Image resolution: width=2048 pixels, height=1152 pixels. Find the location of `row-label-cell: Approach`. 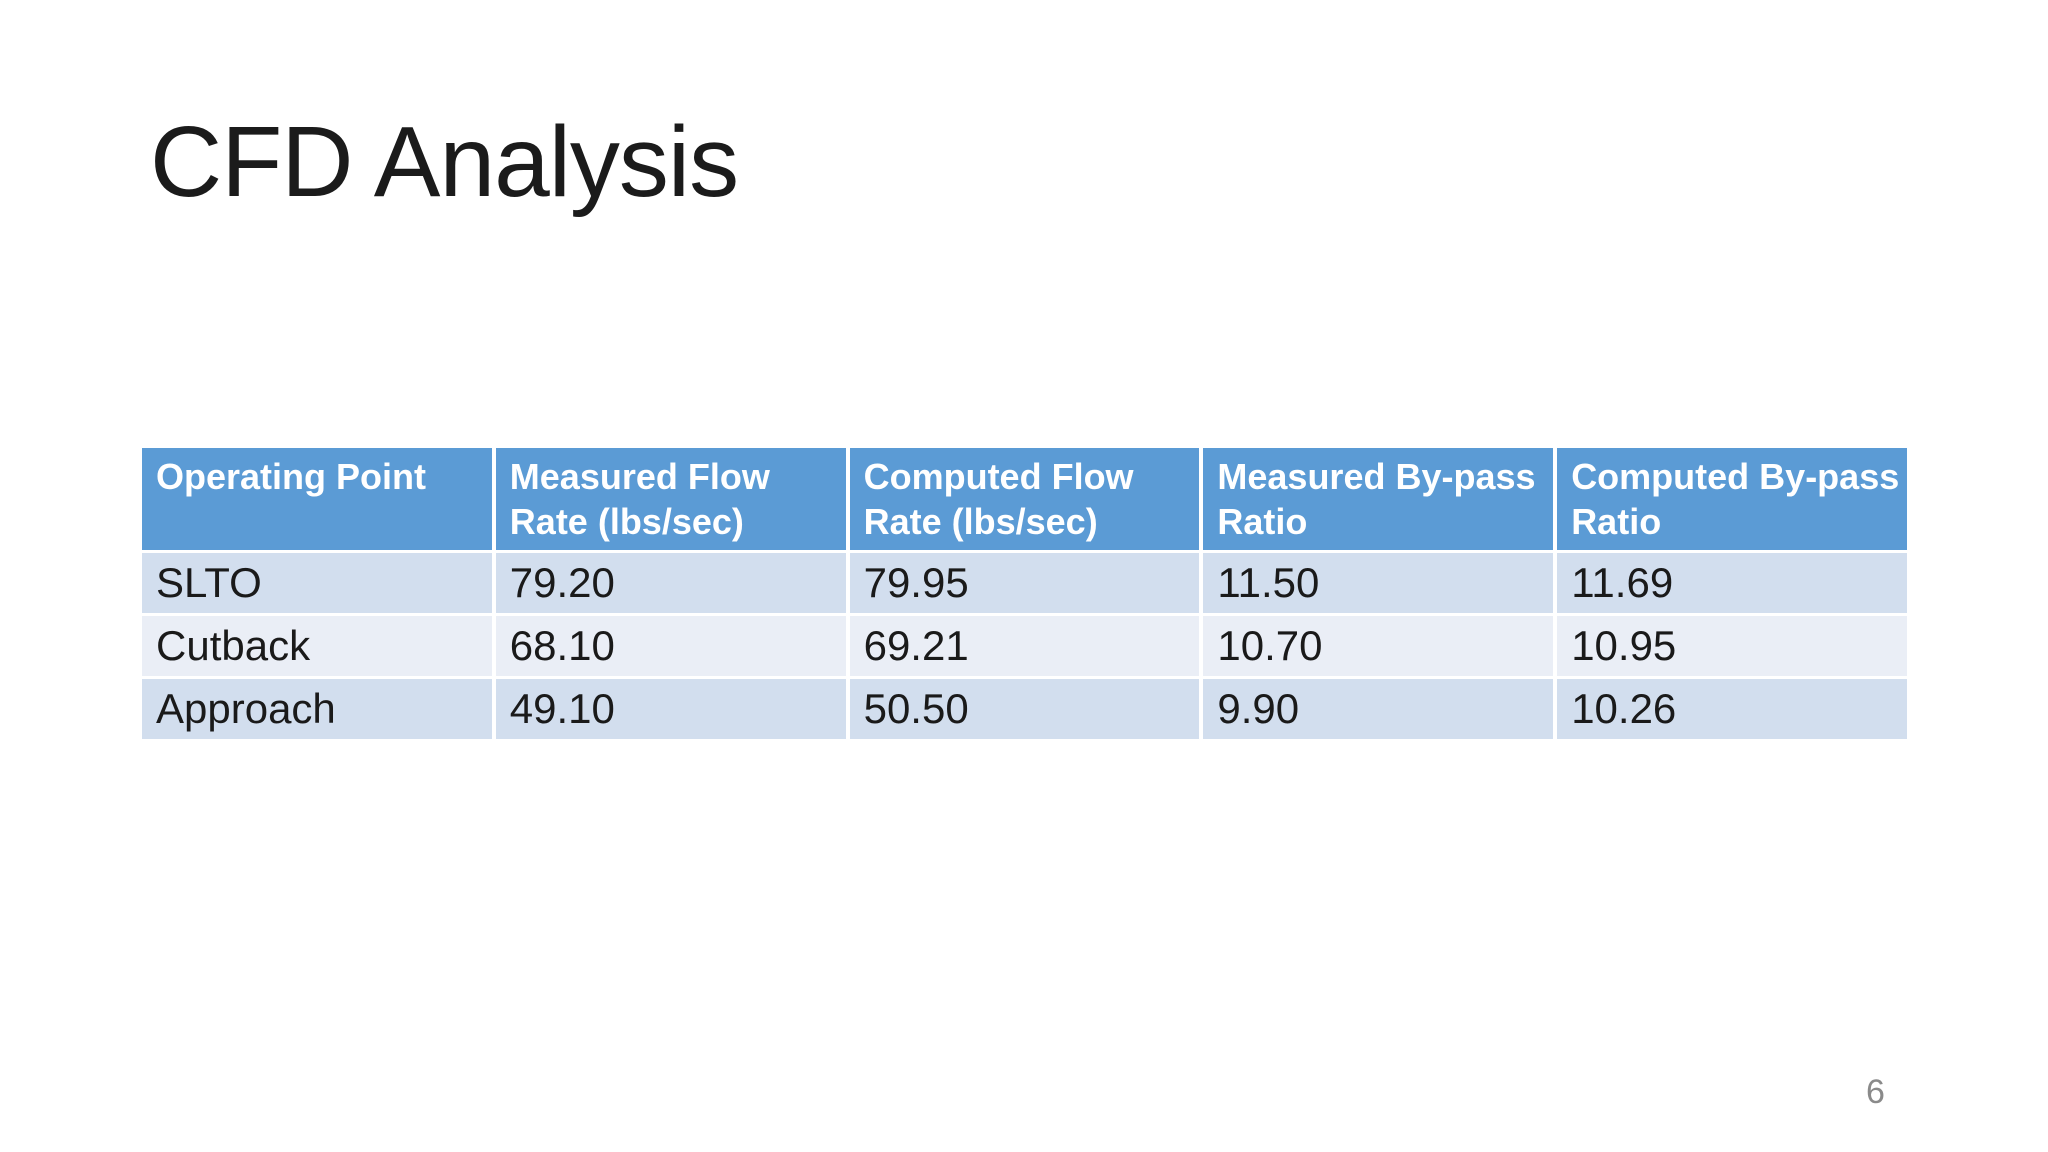

row-label-cell: Approach is located at coordinates (317, 709).